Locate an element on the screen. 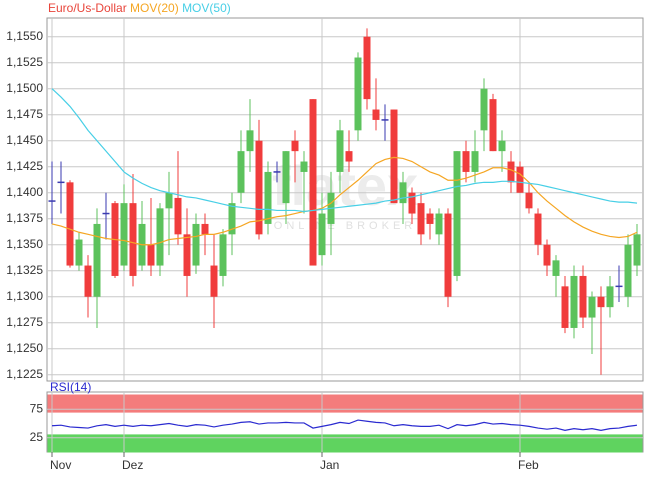  y-tick-label: 1,1375 is located at coordinates (24, 218).